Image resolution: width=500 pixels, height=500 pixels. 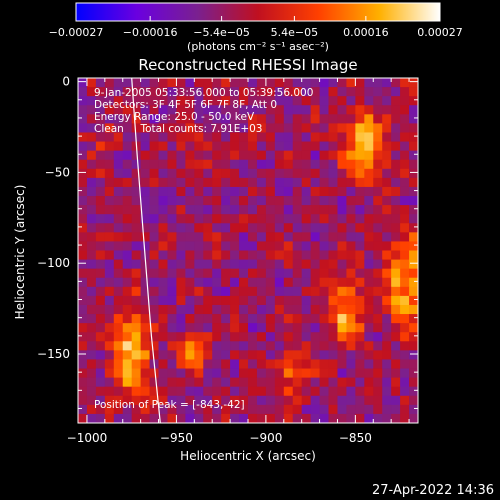 What do you see at coordinates (258, 12) in the screenshot?
I see `colorbar` at bounding box center [258, 12].